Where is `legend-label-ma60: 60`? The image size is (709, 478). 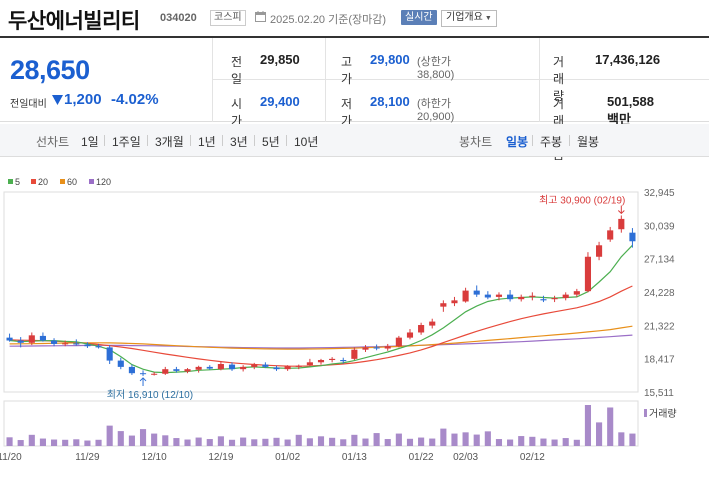
legend-label-ma60: 60 is located at coordinates (72, 182).